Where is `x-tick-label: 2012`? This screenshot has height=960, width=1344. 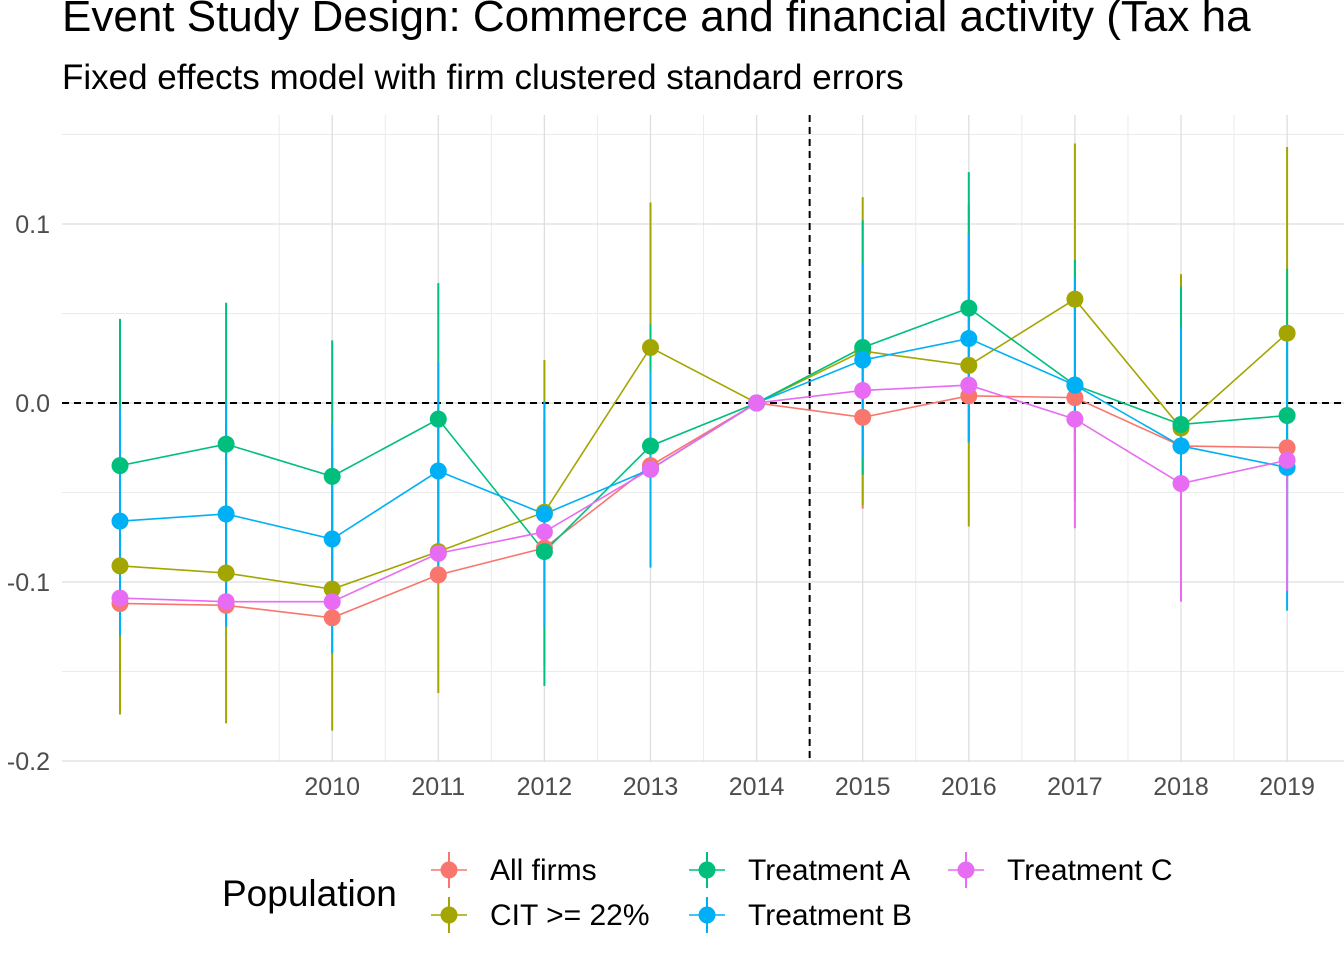
x-tick-label: 2012 is located at coordinates (545, 787).